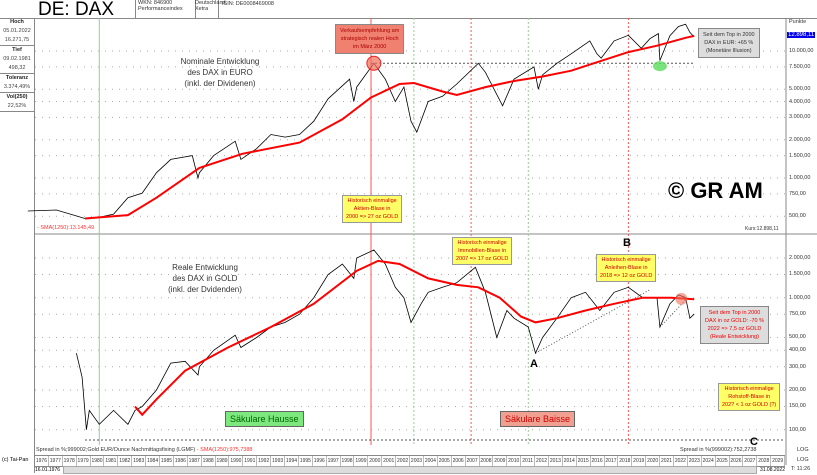 This screenshot has height=475, width=817. I want to click on year-label: 2027, so click(751, 461).